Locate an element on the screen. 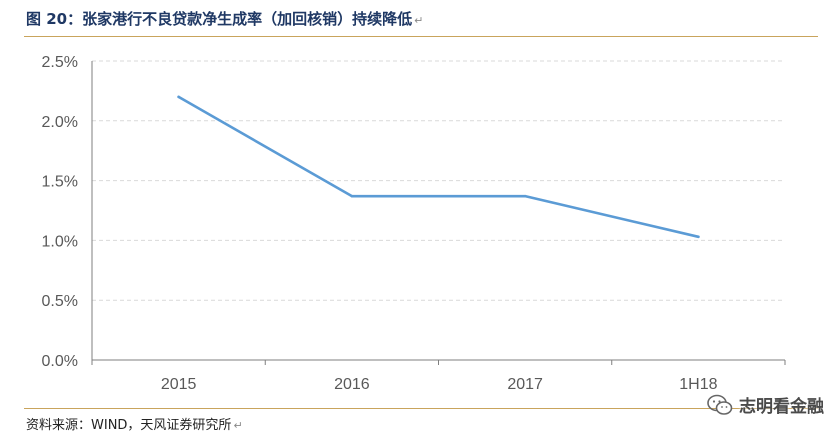 Image resolution: width=838 pixels, height=443 pixels. y-tick-label: 1.0% is located at coordinates (60, 241).